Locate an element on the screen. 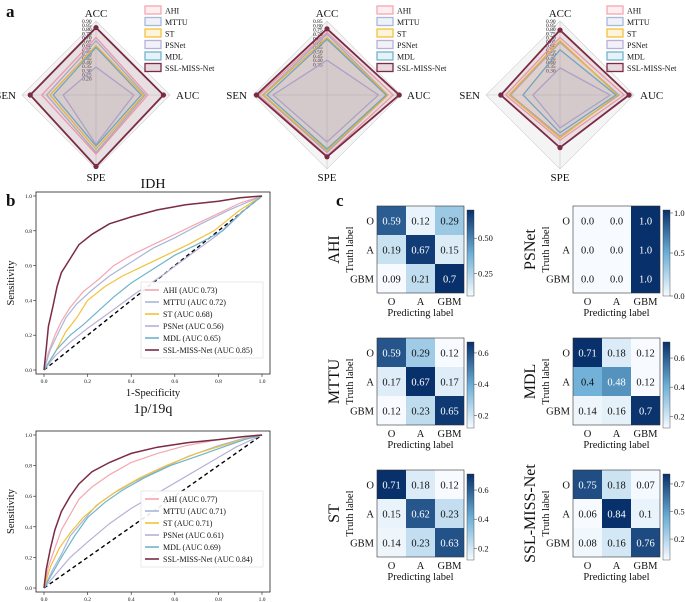  roc-curve-psnet is located at coordinates (153, 511).